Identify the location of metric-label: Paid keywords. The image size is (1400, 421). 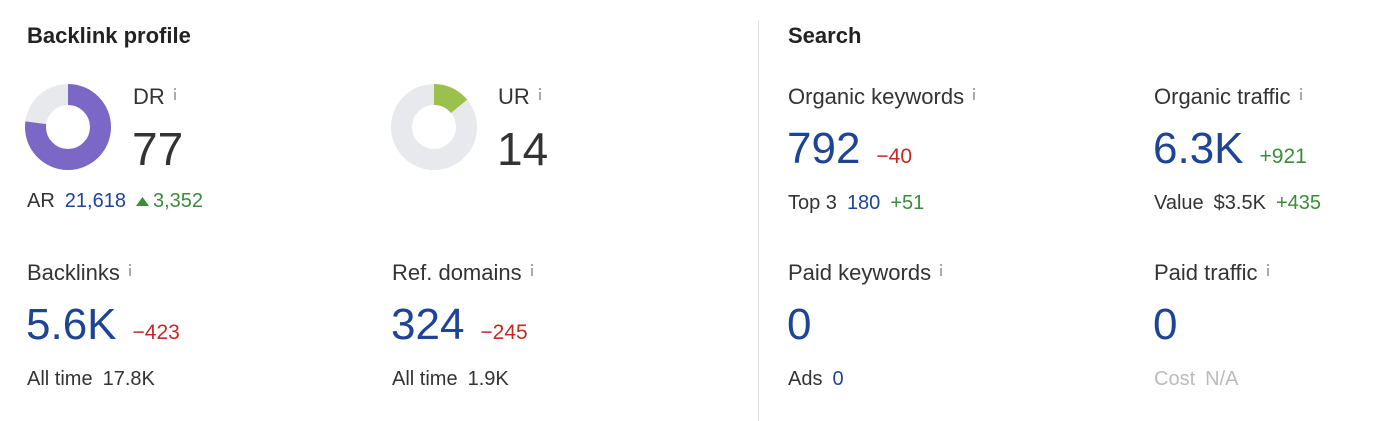
(866, 273).